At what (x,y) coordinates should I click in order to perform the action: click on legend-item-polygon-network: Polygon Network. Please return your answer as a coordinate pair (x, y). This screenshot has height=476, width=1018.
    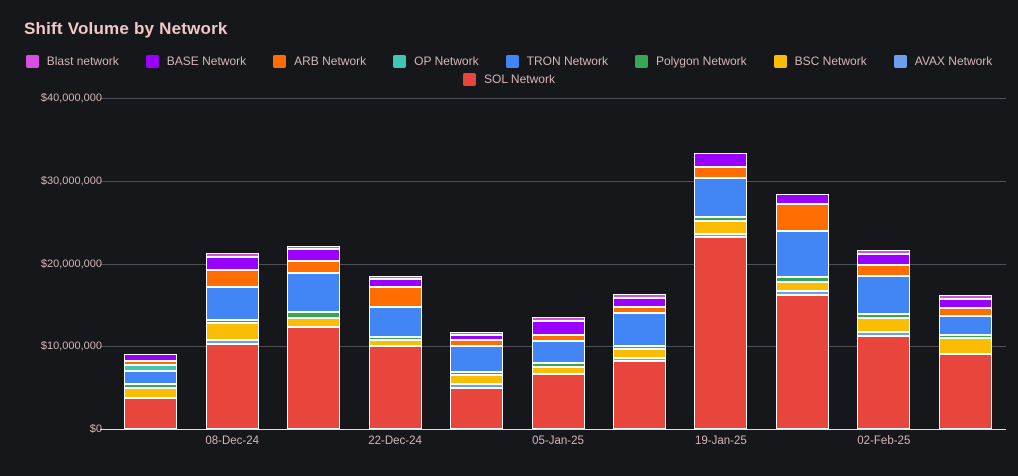
    Looking at the image, I should click on (690, 61).